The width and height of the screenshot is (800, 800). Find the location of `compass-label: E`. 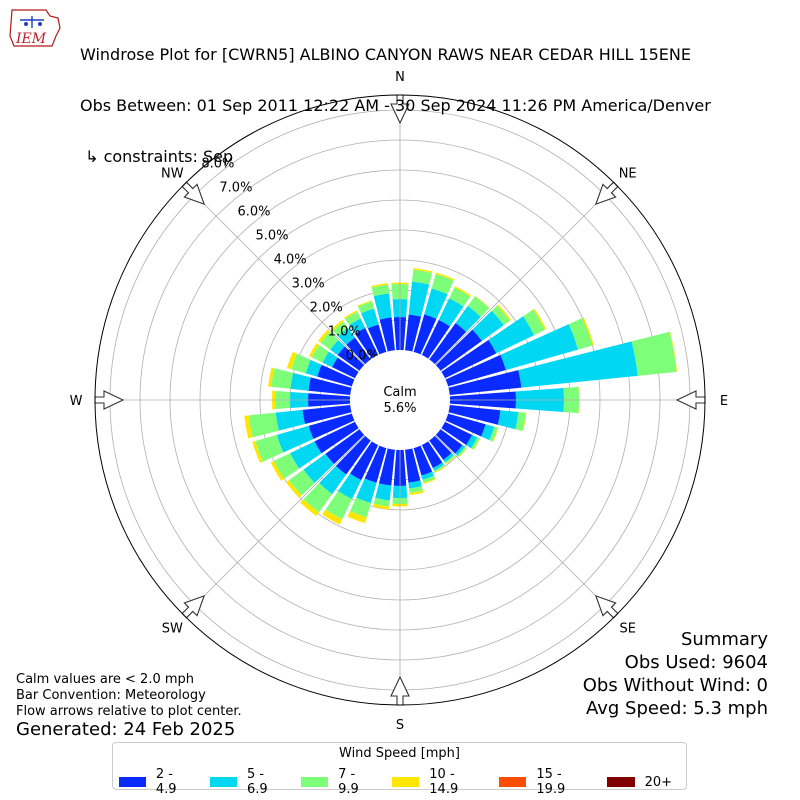

compass-label: E is located at coordinates (724, 401).